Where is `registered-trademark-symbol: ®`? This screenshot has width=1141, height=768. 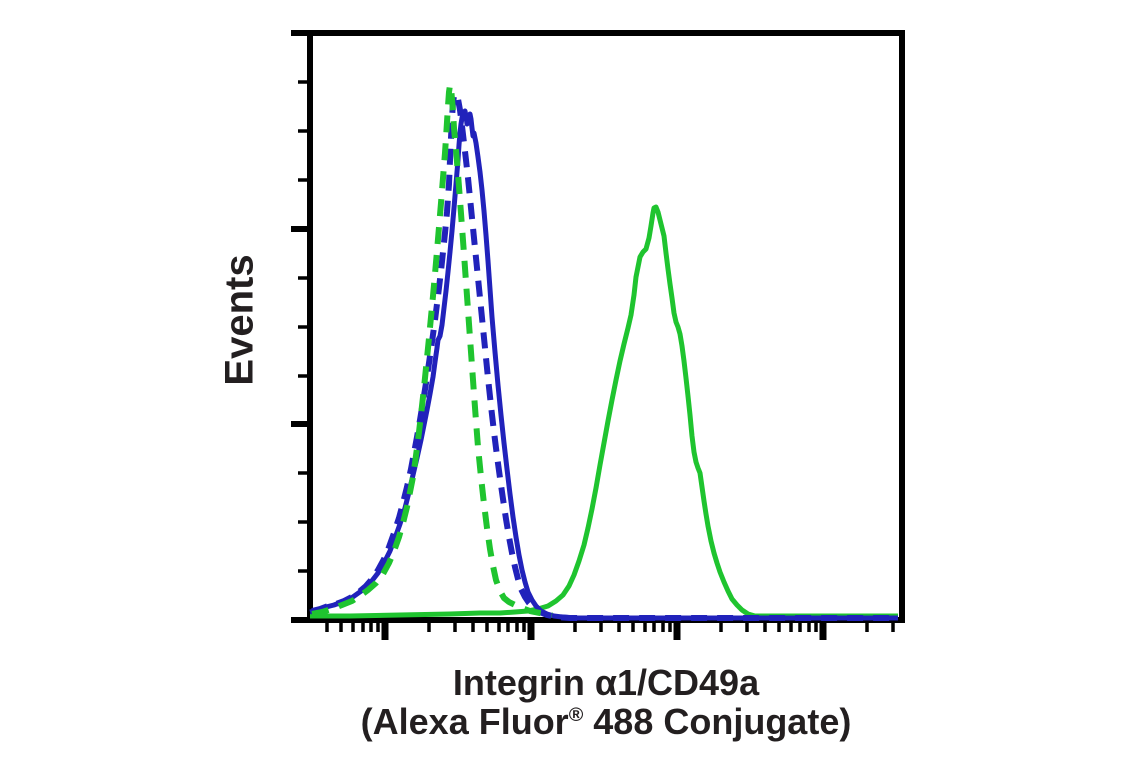
registered-trademark-symbol: ® is located at coordinates (576, 715).